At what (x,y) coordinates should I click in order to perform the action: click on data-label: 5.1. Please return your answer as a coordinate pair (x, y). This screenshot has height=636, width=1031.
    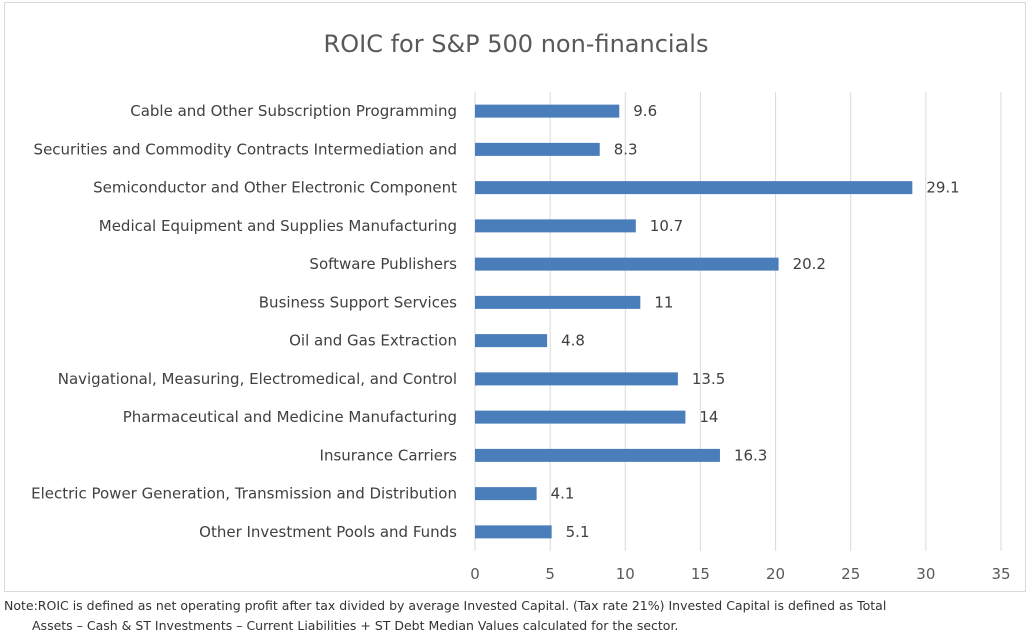
    Looking at the image, I should click on (578, 532).